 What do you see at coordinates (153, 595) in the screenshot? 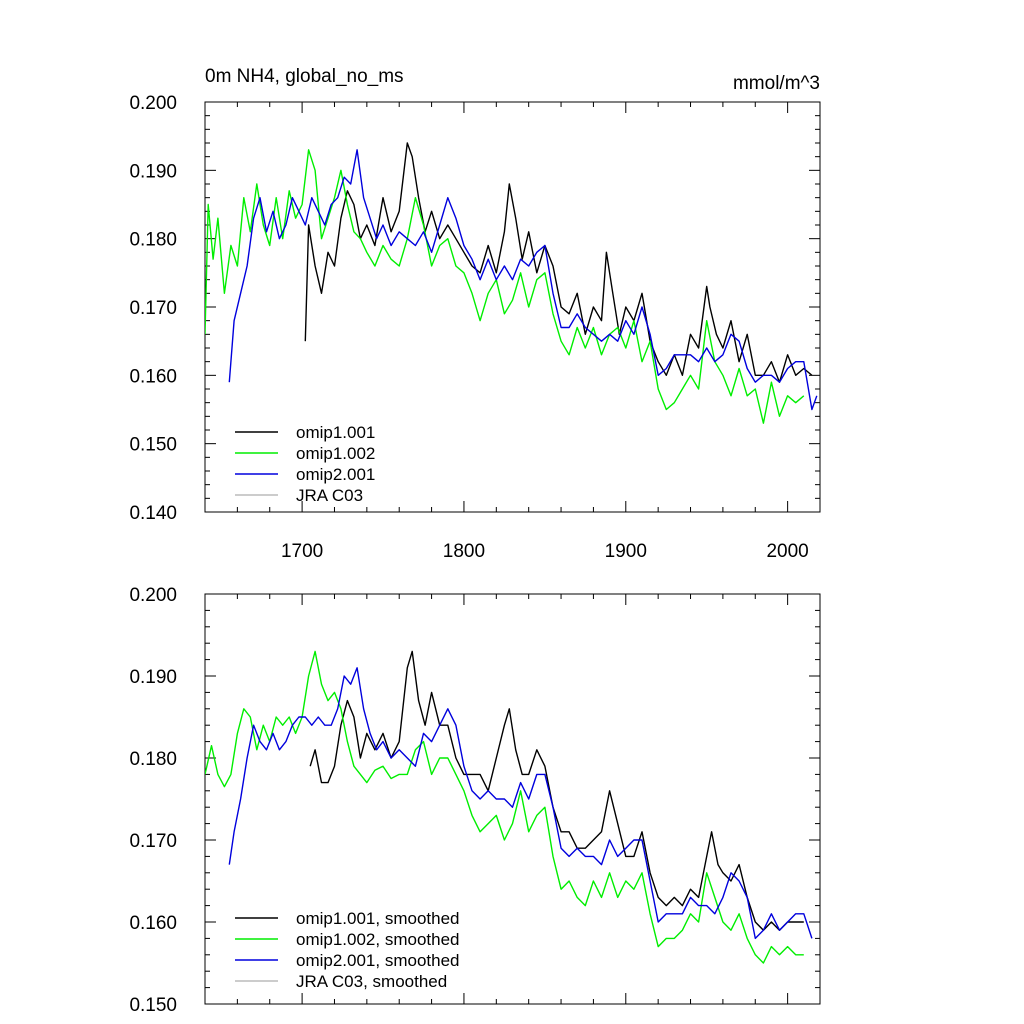
I see `bottom-y-tick-label: 0.200` at bounding box center [153, 595].